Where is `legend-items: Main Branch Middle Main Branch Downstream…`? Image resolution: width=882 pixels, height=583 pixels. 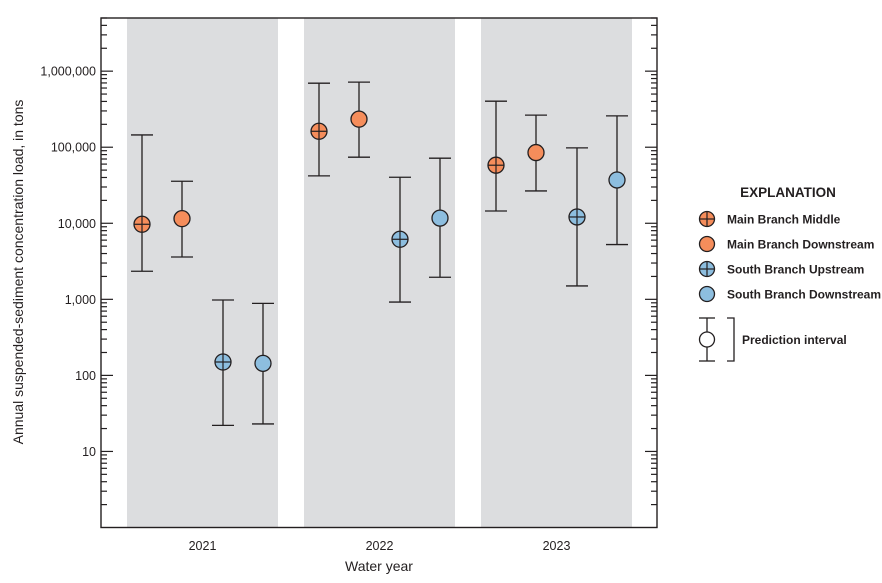 legend-items: Main Branch Middle Main Branch Downstream… is located at coordinates (789, 256).